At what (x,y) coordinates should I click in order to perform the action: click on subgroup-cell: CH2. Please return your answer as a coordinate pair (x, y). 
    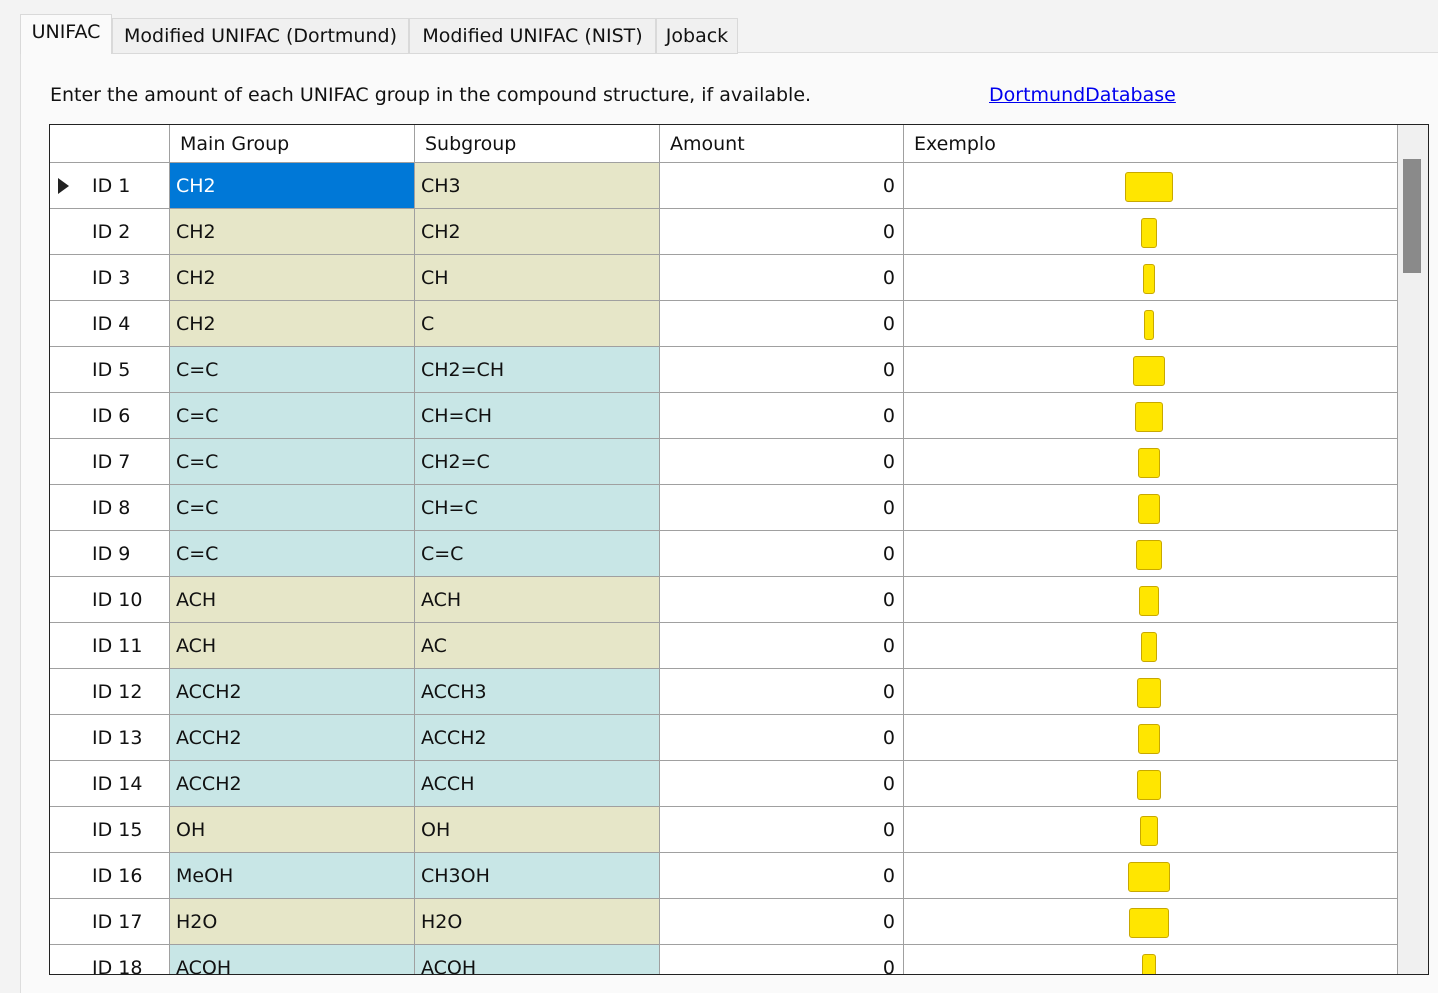
    Looking at the image, I should click on (537, 232).